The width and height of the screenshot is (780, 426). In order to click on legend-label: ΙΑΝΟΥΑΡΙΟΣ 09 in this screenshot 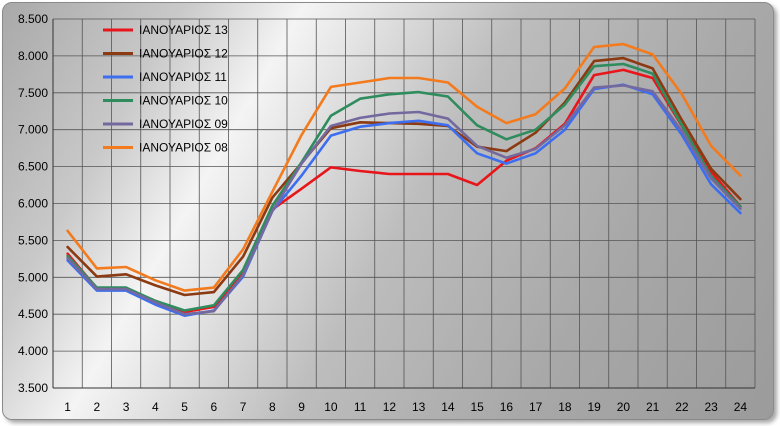, I will do `click(183, 124)`.